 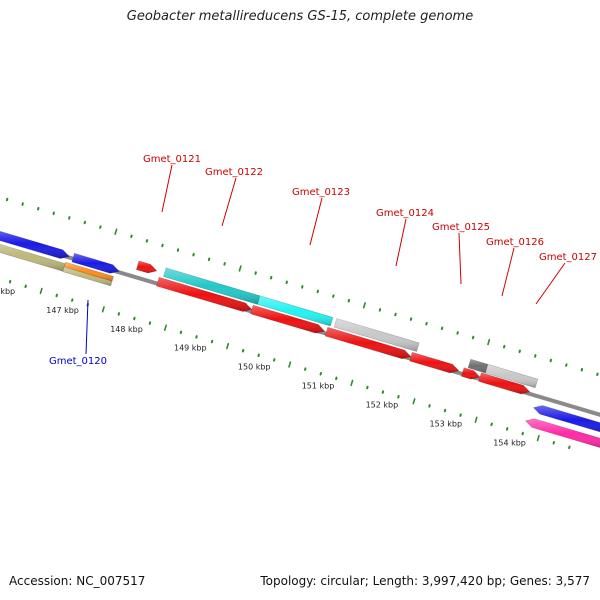 I want to click on feature-red-gmet-0126-shading, so click(x=470, y=373).